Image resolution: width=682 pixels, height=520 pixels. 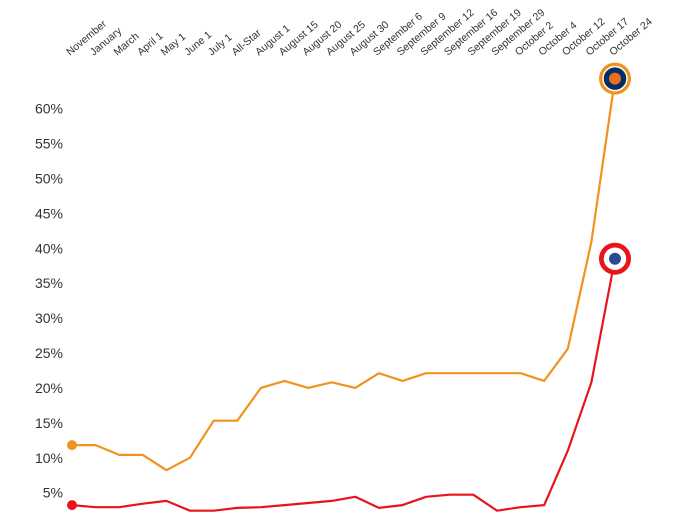 What do you see at coordinates (174, 45) in the screenshot?
I see `x-tick-label: May 1` at bounding box center [174, 45].